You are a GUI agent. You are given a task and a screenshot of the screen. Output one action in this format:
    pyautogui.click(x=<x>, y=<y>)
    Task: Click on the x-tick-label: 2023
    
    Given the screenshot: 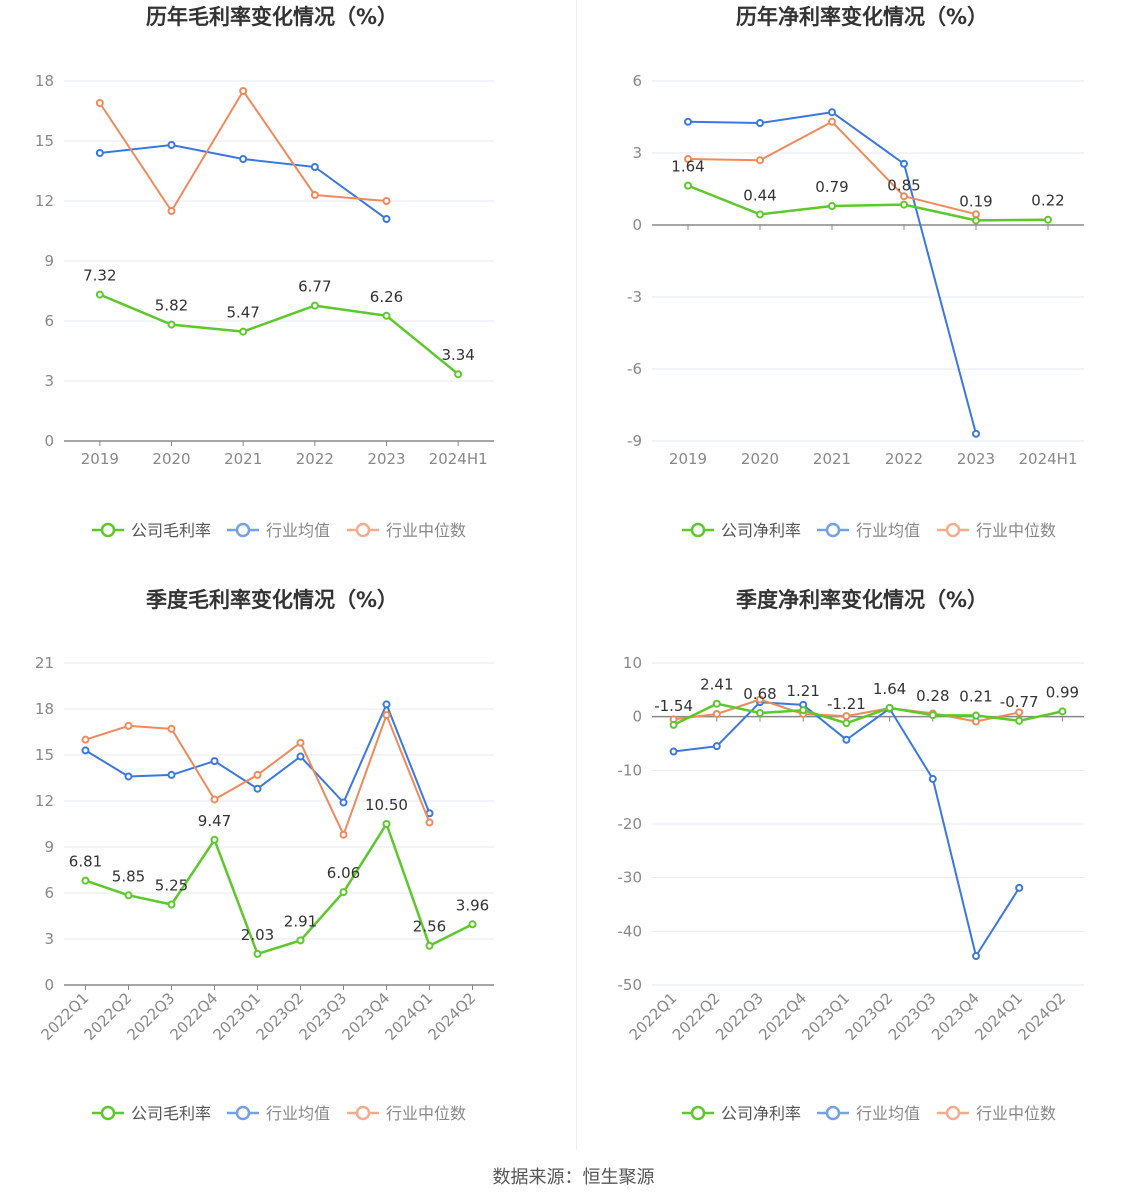 What is the action you would take?
    pyautogui.click(x=976, y=459)
    